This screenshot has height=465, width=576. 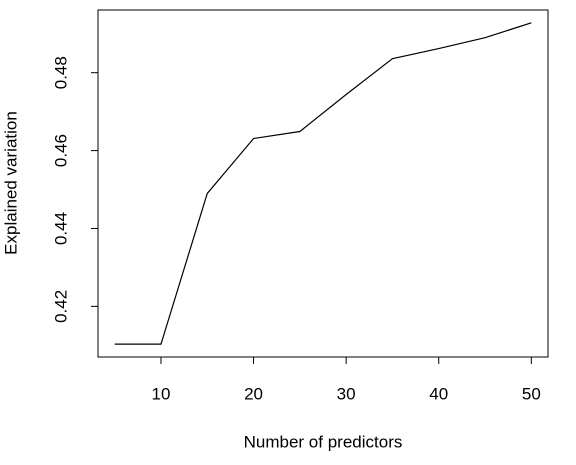 What do you see at coordinates (60, 228) in the screenshot?
I see `y-tick-label: 0.44` at bounding box center [60, 228].